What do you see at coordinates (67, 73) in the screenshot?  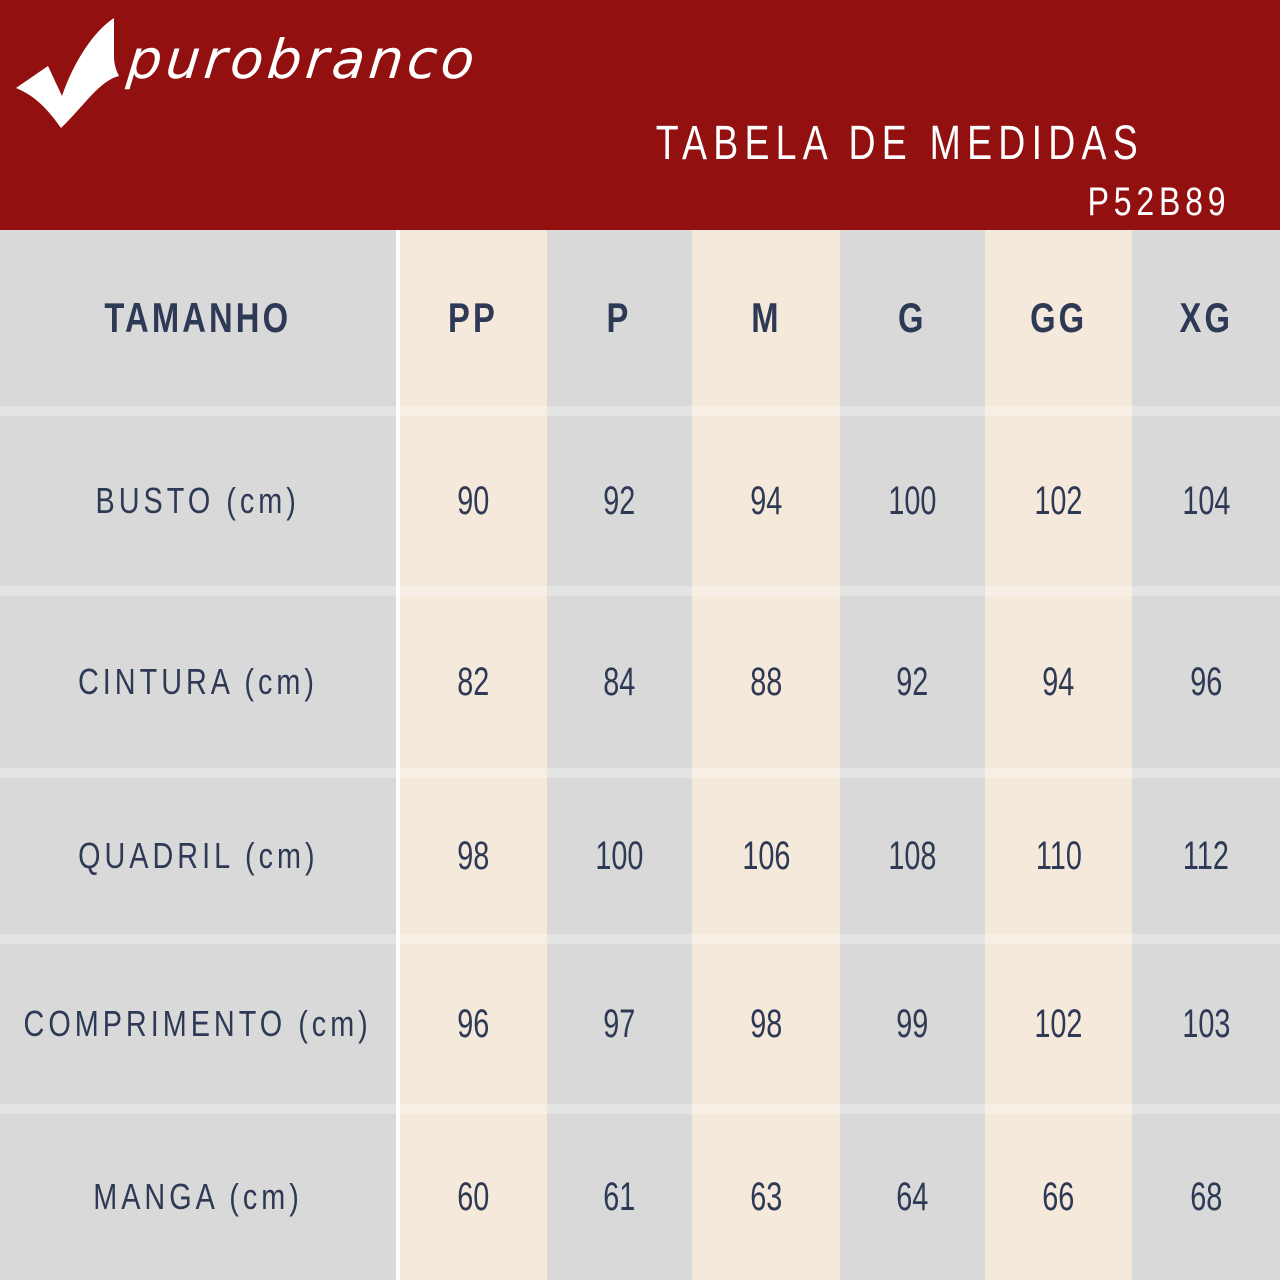 I see `checkmark-icon` at bounding box center [67, 73].